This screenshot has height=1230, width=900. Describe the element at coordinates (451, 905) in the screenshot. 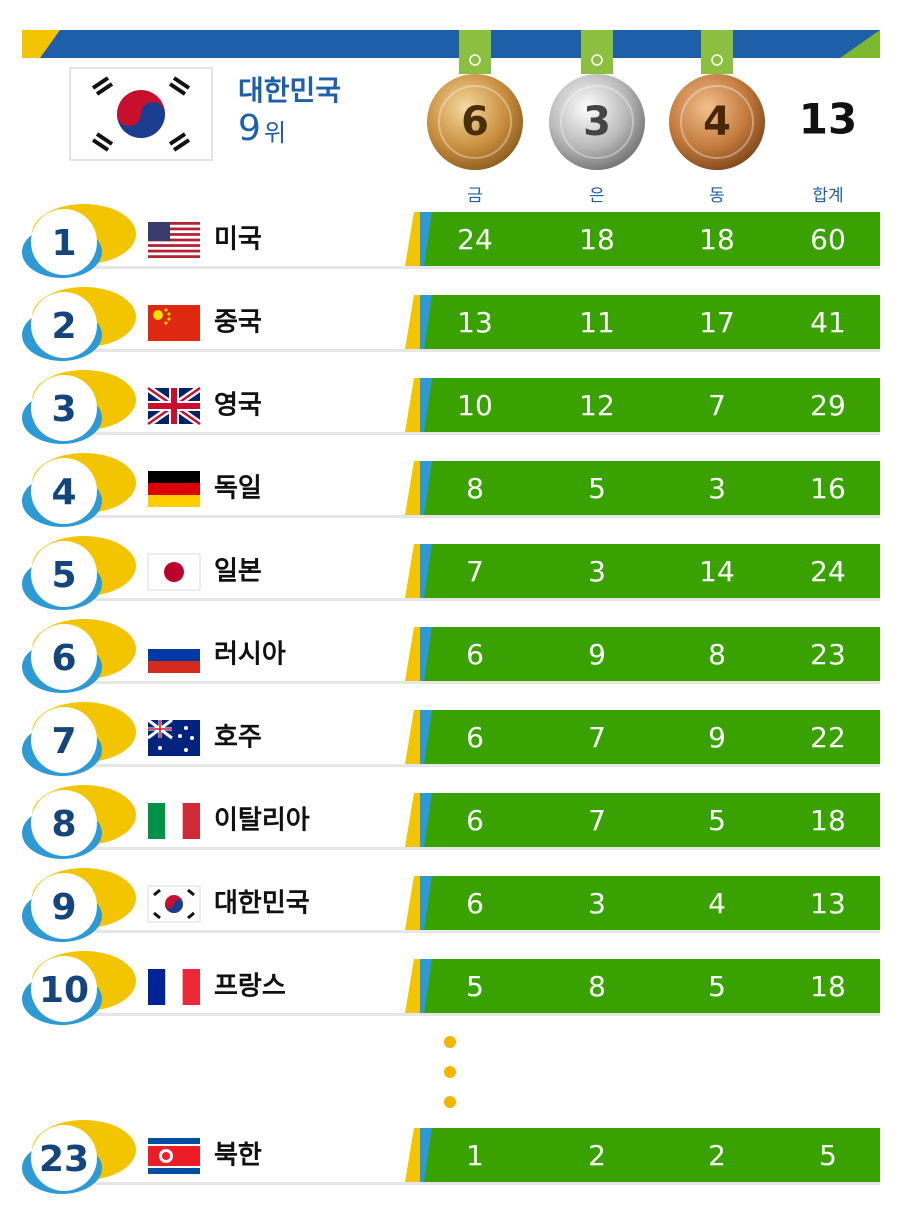

I see `table-row: 9 대한민국 6 3 4 13` at that location.